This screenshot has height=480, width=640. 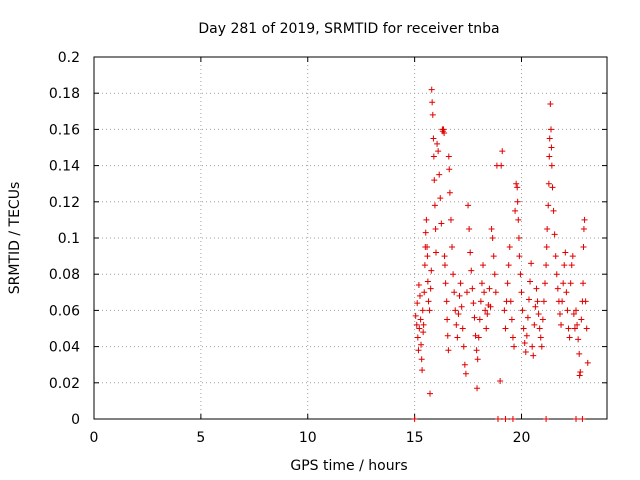 I want to click on x-tick-label: 15, so click(x=415, y=438).